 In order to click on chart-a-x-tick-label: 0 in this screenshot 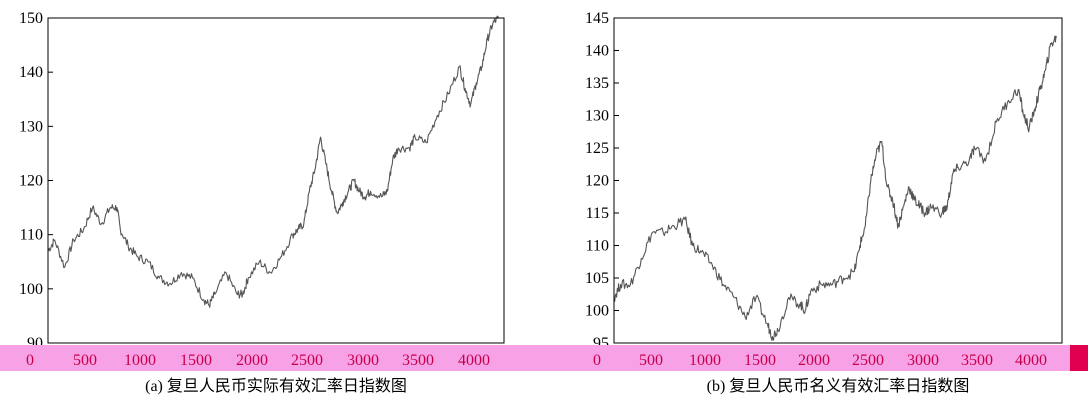, I will do `click(30, 360)`.